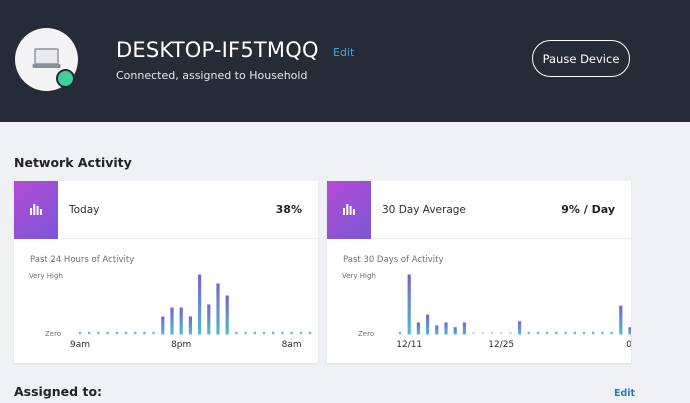 The width and height of the screenshot is (690, 403). Describe the element at coordinates (73, 162) in the screenshot. I see `network-activity-title: Network Activity` at that location.